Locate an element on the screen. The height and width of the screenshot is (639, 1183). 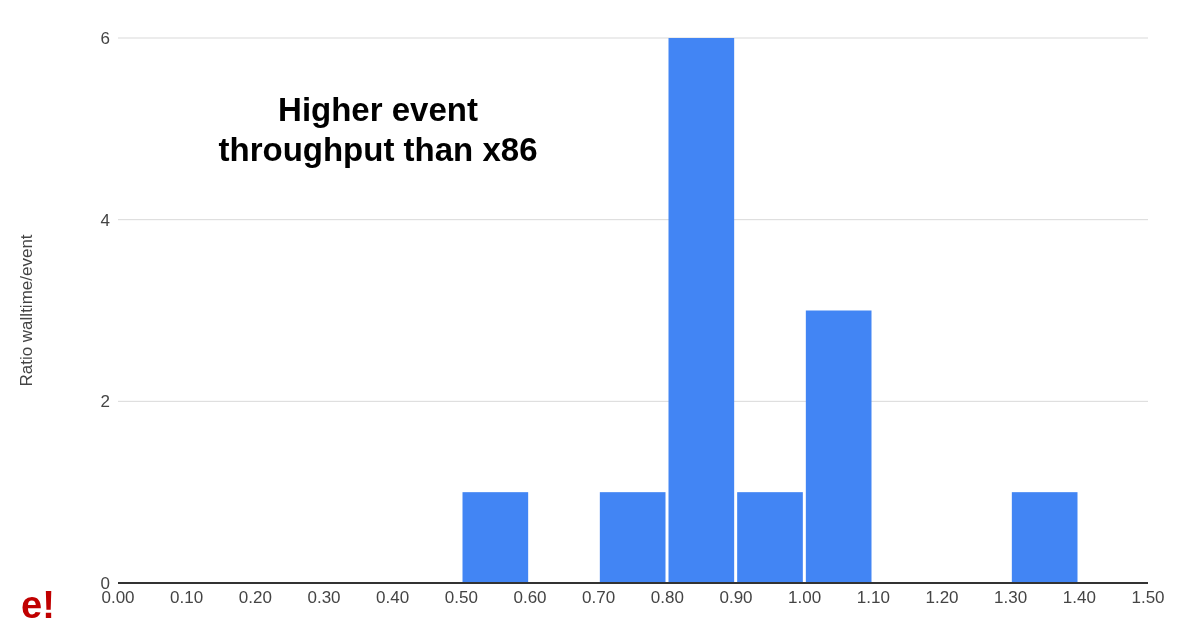
x-tick-label: 1.40 is located at coordinates (1079, 598).